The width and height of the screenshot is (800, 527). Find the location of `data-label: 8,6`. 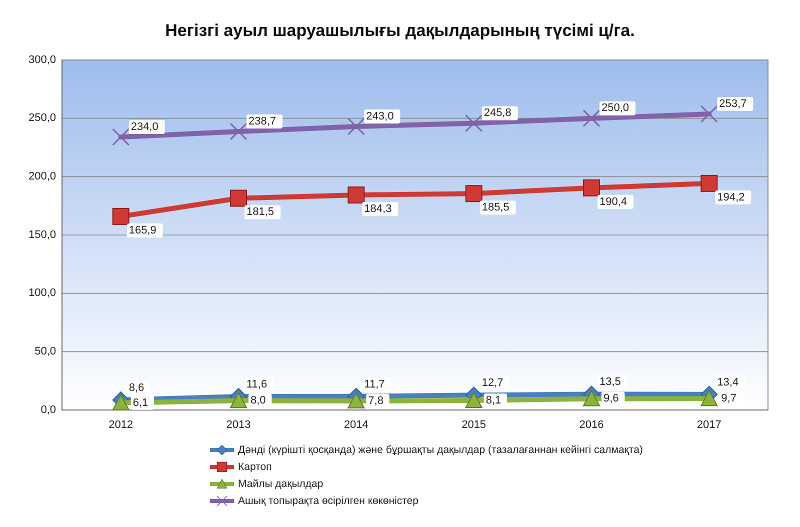

data-label: 8,6 is located at coordinates (136, 388).